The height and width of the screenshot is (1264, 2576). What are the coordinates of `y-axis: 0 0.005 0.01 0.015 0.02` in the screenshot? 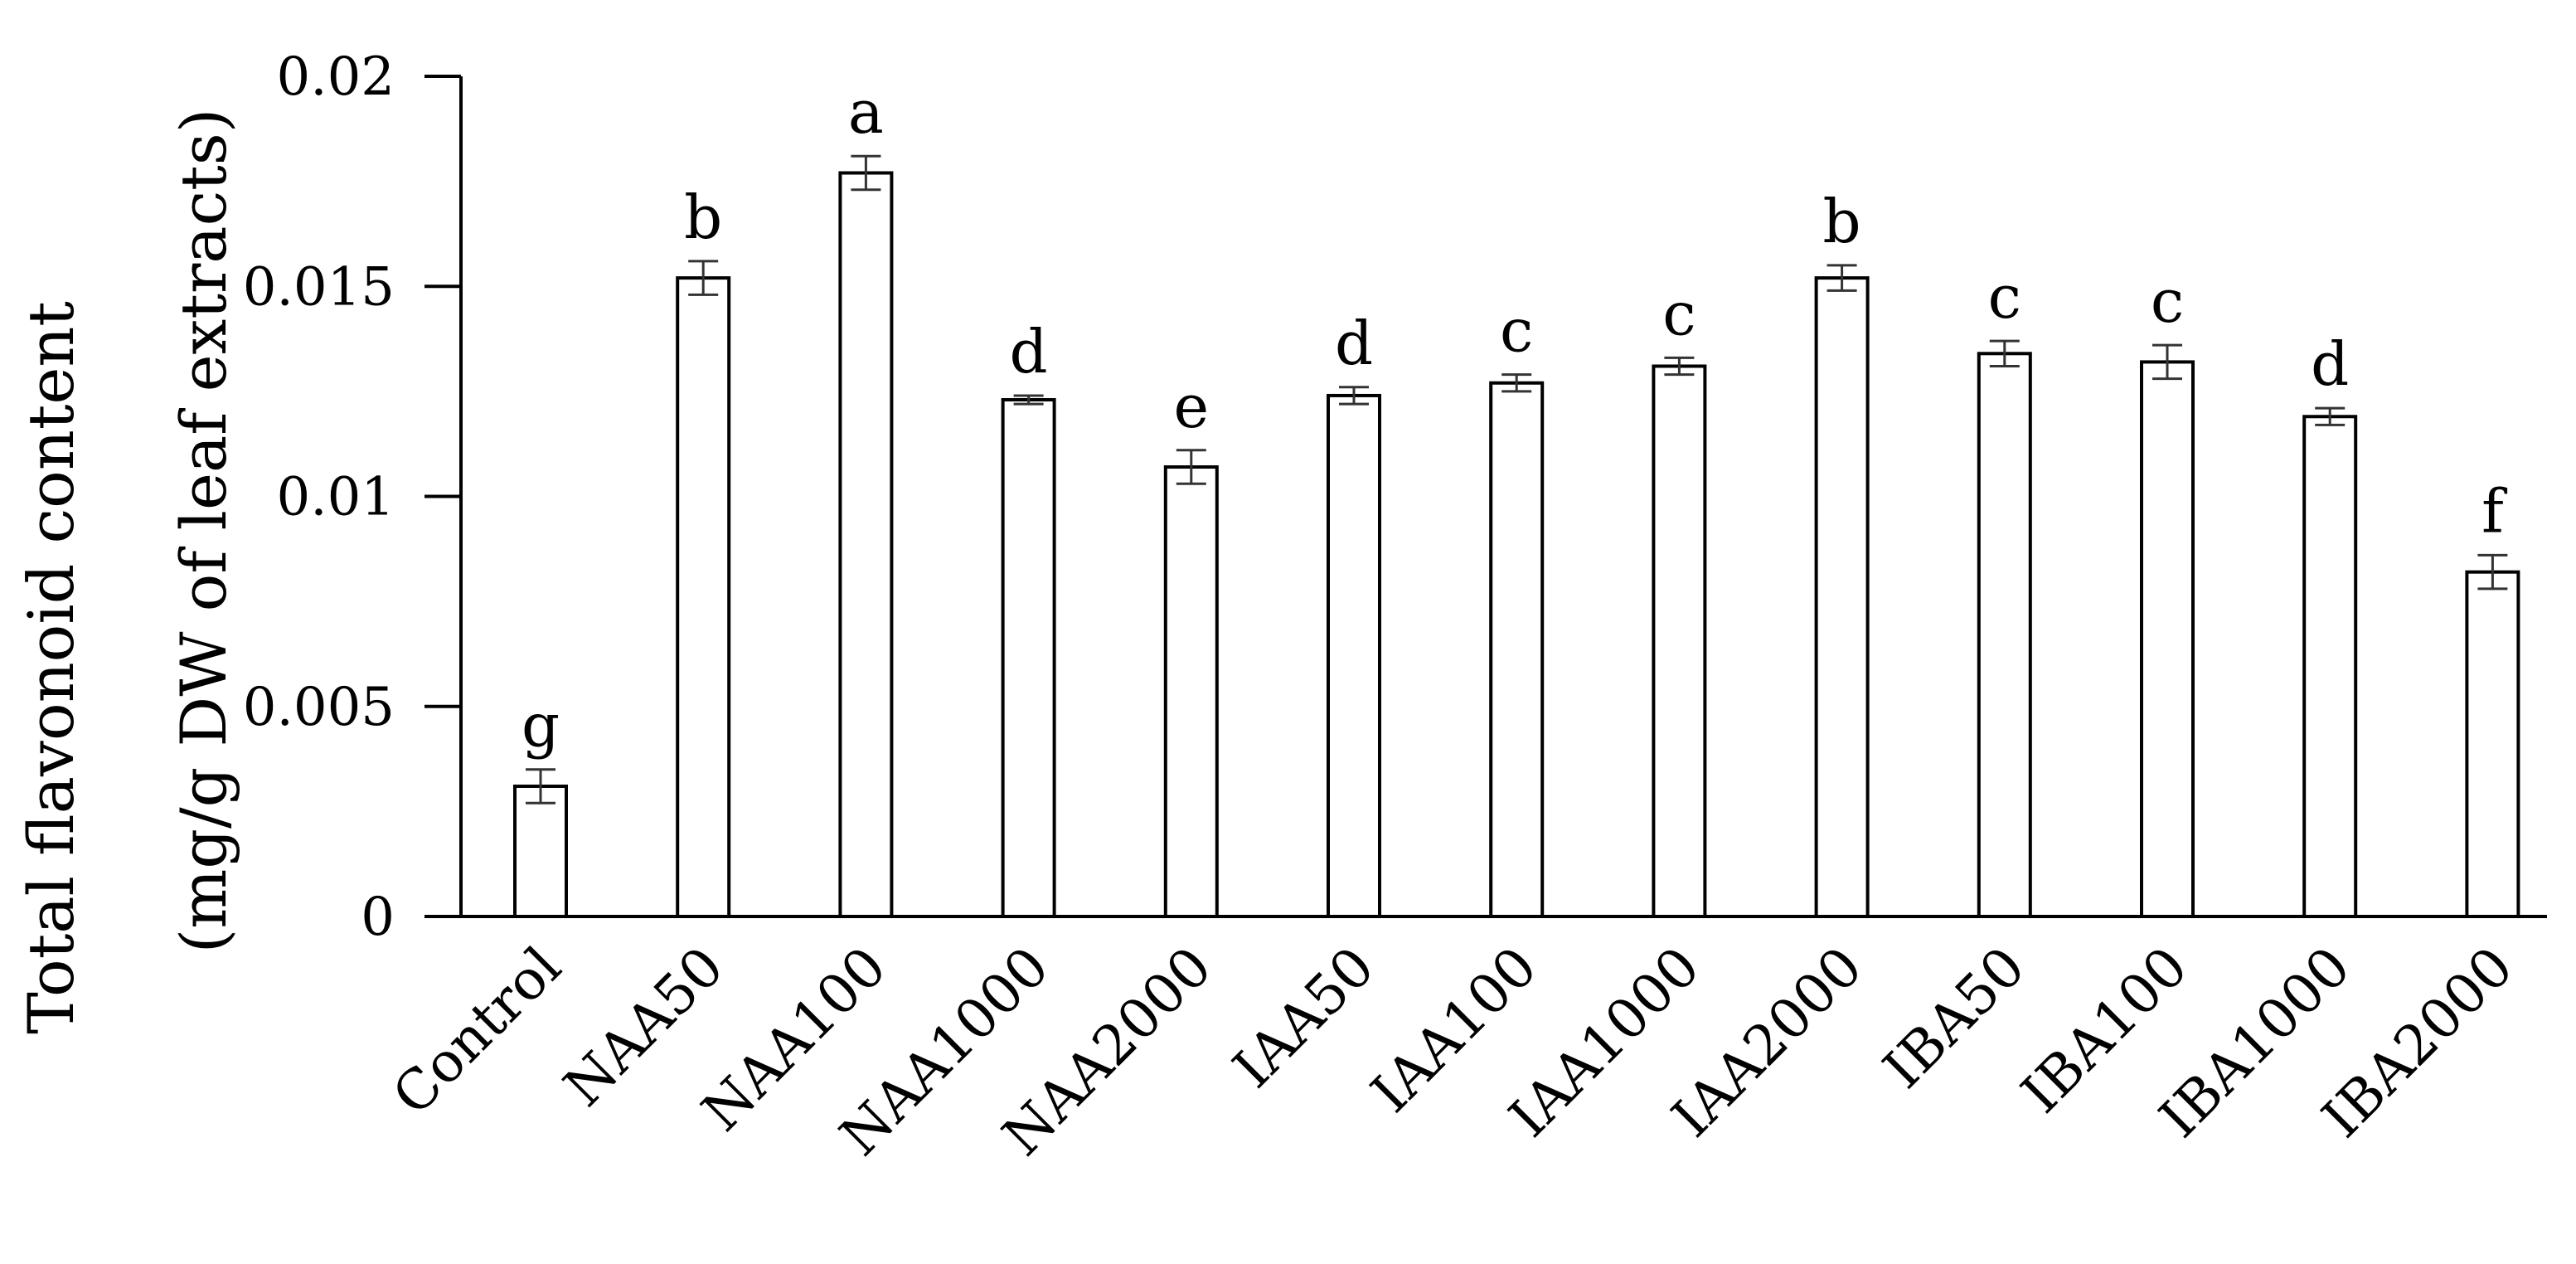 It's located at (353, 497).